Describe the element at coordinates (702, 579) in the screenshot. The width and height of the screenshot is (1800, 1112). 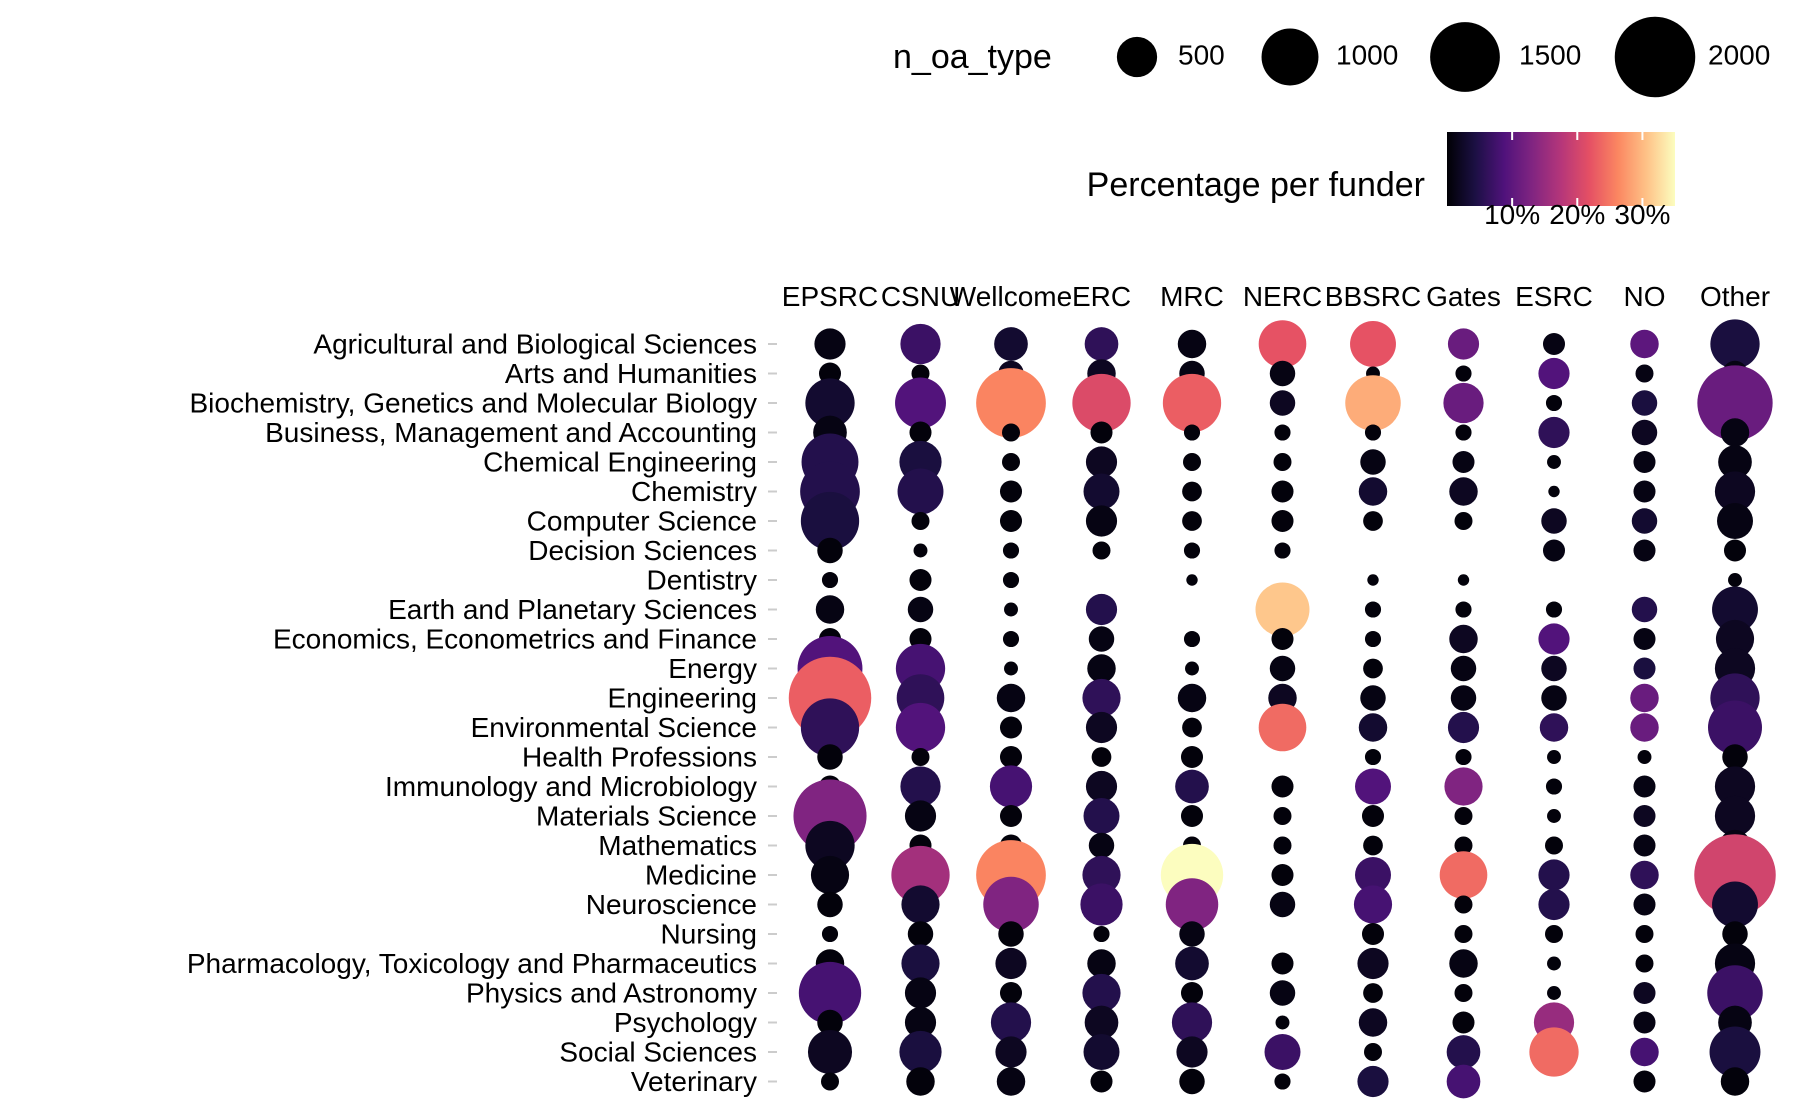
I see `subject-label: Dentistry` at that location.